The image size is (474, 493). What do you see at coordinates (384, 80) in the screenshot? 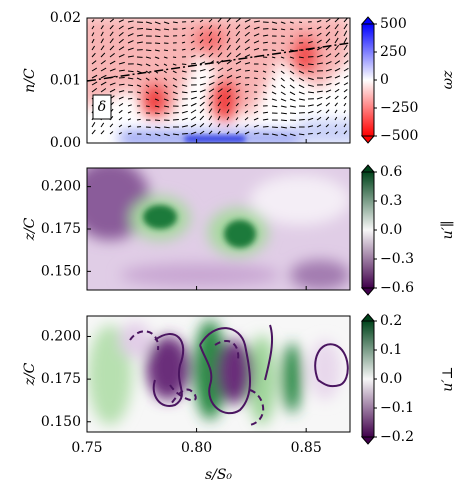
I see `colorbar-tick-label: 0` at bounding box center [384, 80].